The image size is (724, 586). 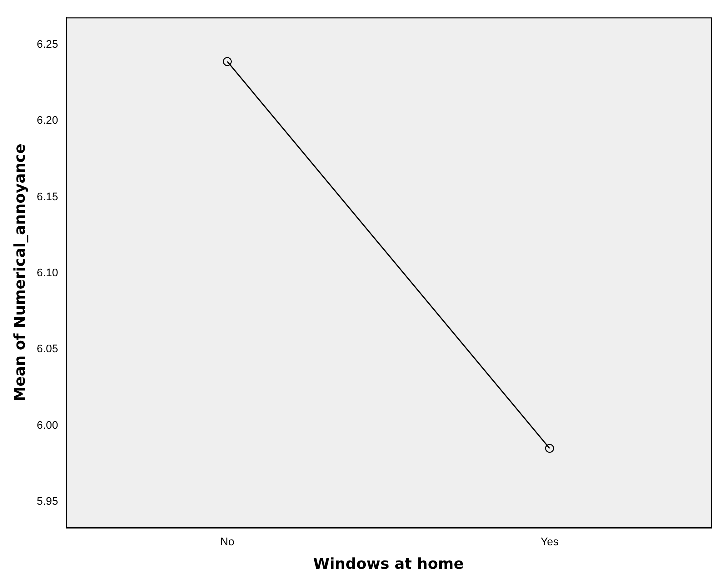 I want to click on y-tick-label: 6.20, so click(x=47, y=121).